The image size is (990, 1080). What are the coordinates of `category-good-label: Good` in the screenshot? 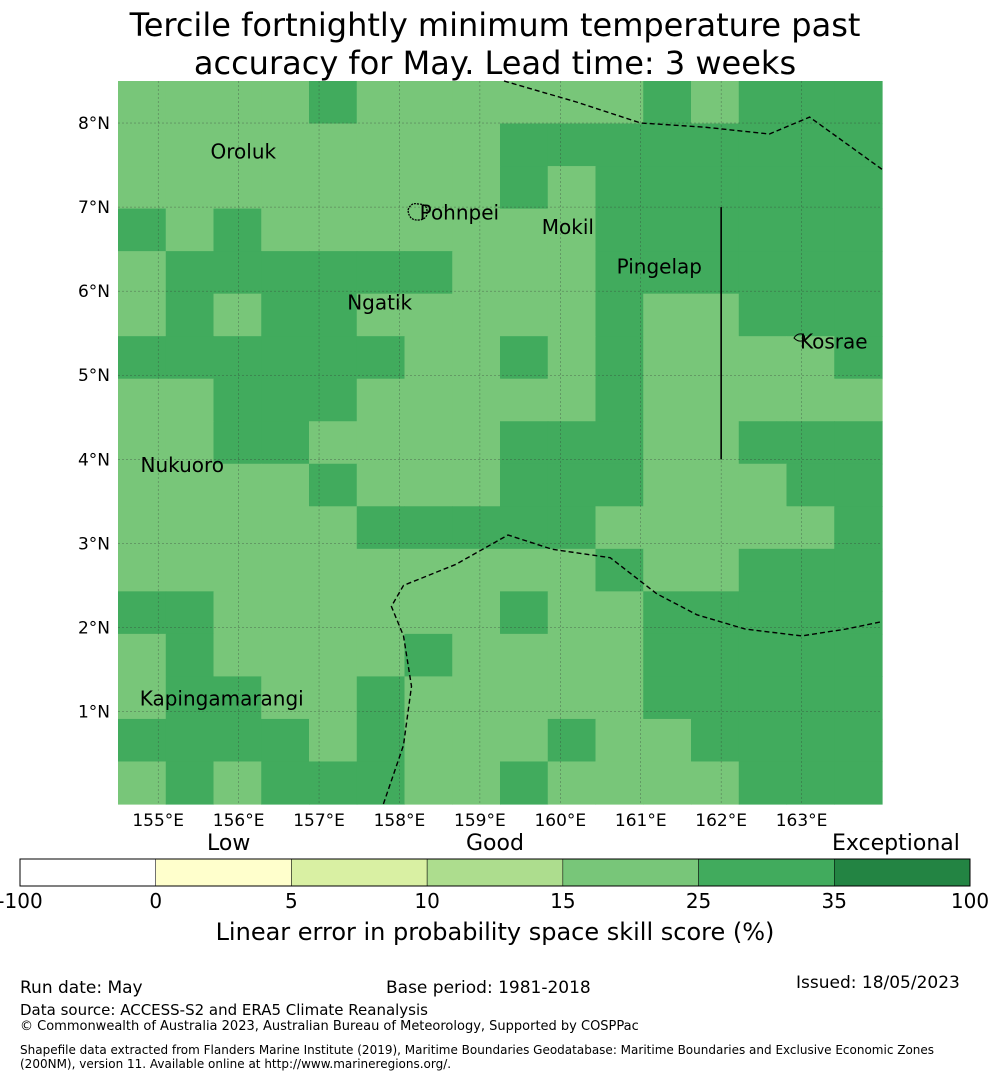 It's located at (495, 843).